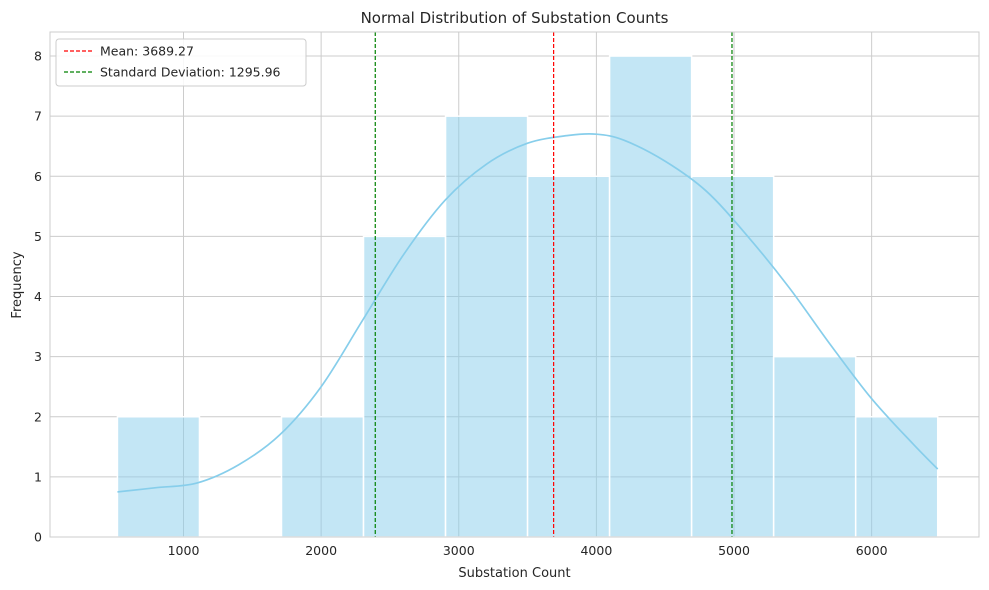 This screenshot has width=989, height=590. What do you see at coordinates (38, 416) in the screenshot?
I see `y-tick-label-2: 2` at bounding box center [38, 416].